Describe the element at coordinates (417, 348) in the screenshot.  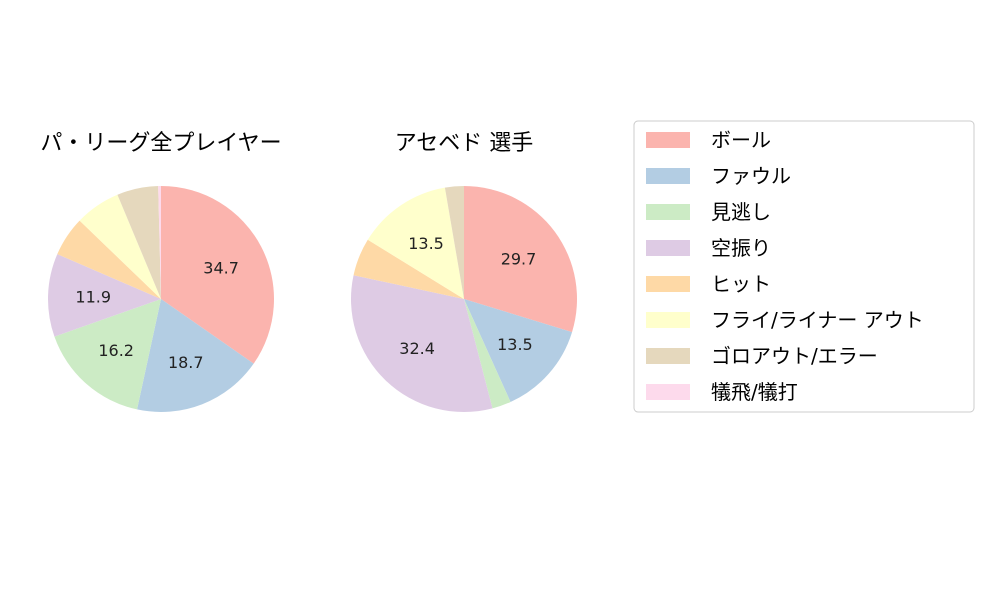
I see `pie-slice-label: 32.4` at that location.